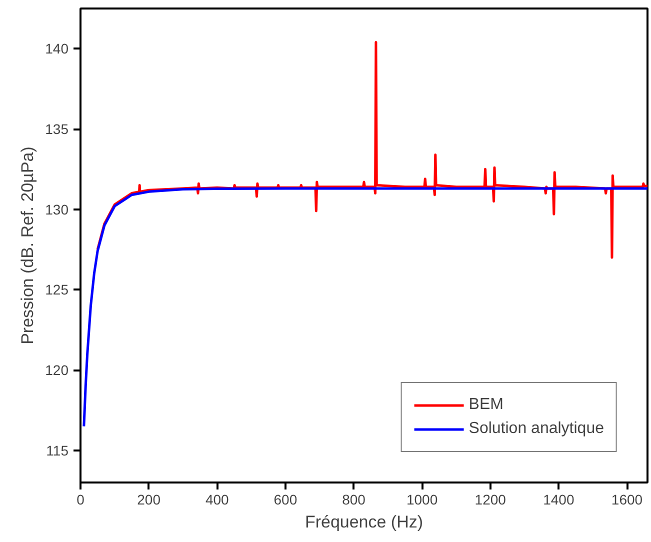  Describe the element at coordinates (536, 429) in the screenshot. I see `legend-label: Solution analytique` at that location.